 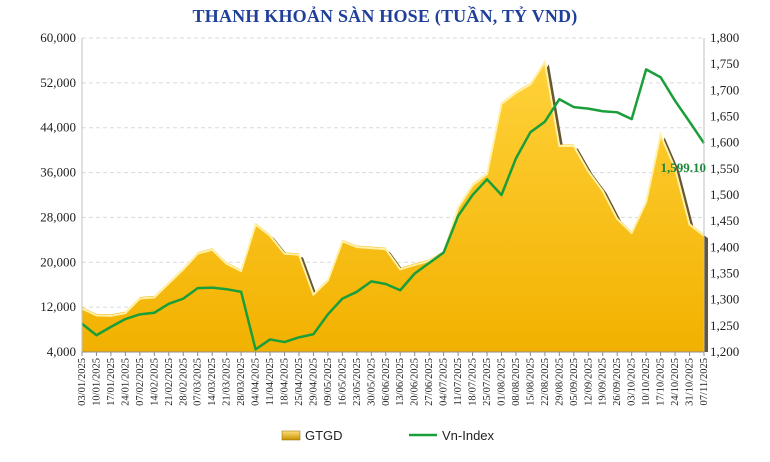 What do you see at coordinates (324, 435) in the screenshot?
I see `legend-label-gtgd: GTGD` at bounding box center [324, 435].